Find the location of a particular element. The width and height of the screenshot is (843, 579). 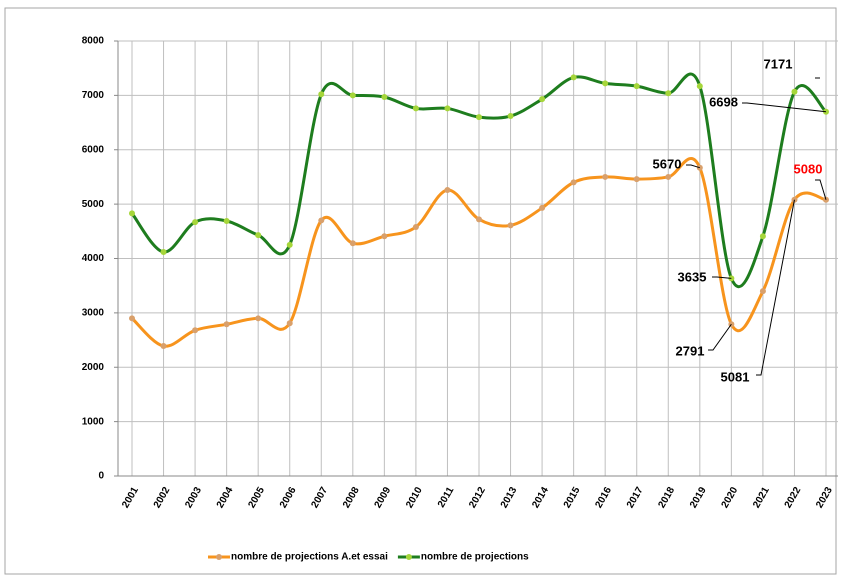

data-label: 3635 is located at coordinates (692, 276).